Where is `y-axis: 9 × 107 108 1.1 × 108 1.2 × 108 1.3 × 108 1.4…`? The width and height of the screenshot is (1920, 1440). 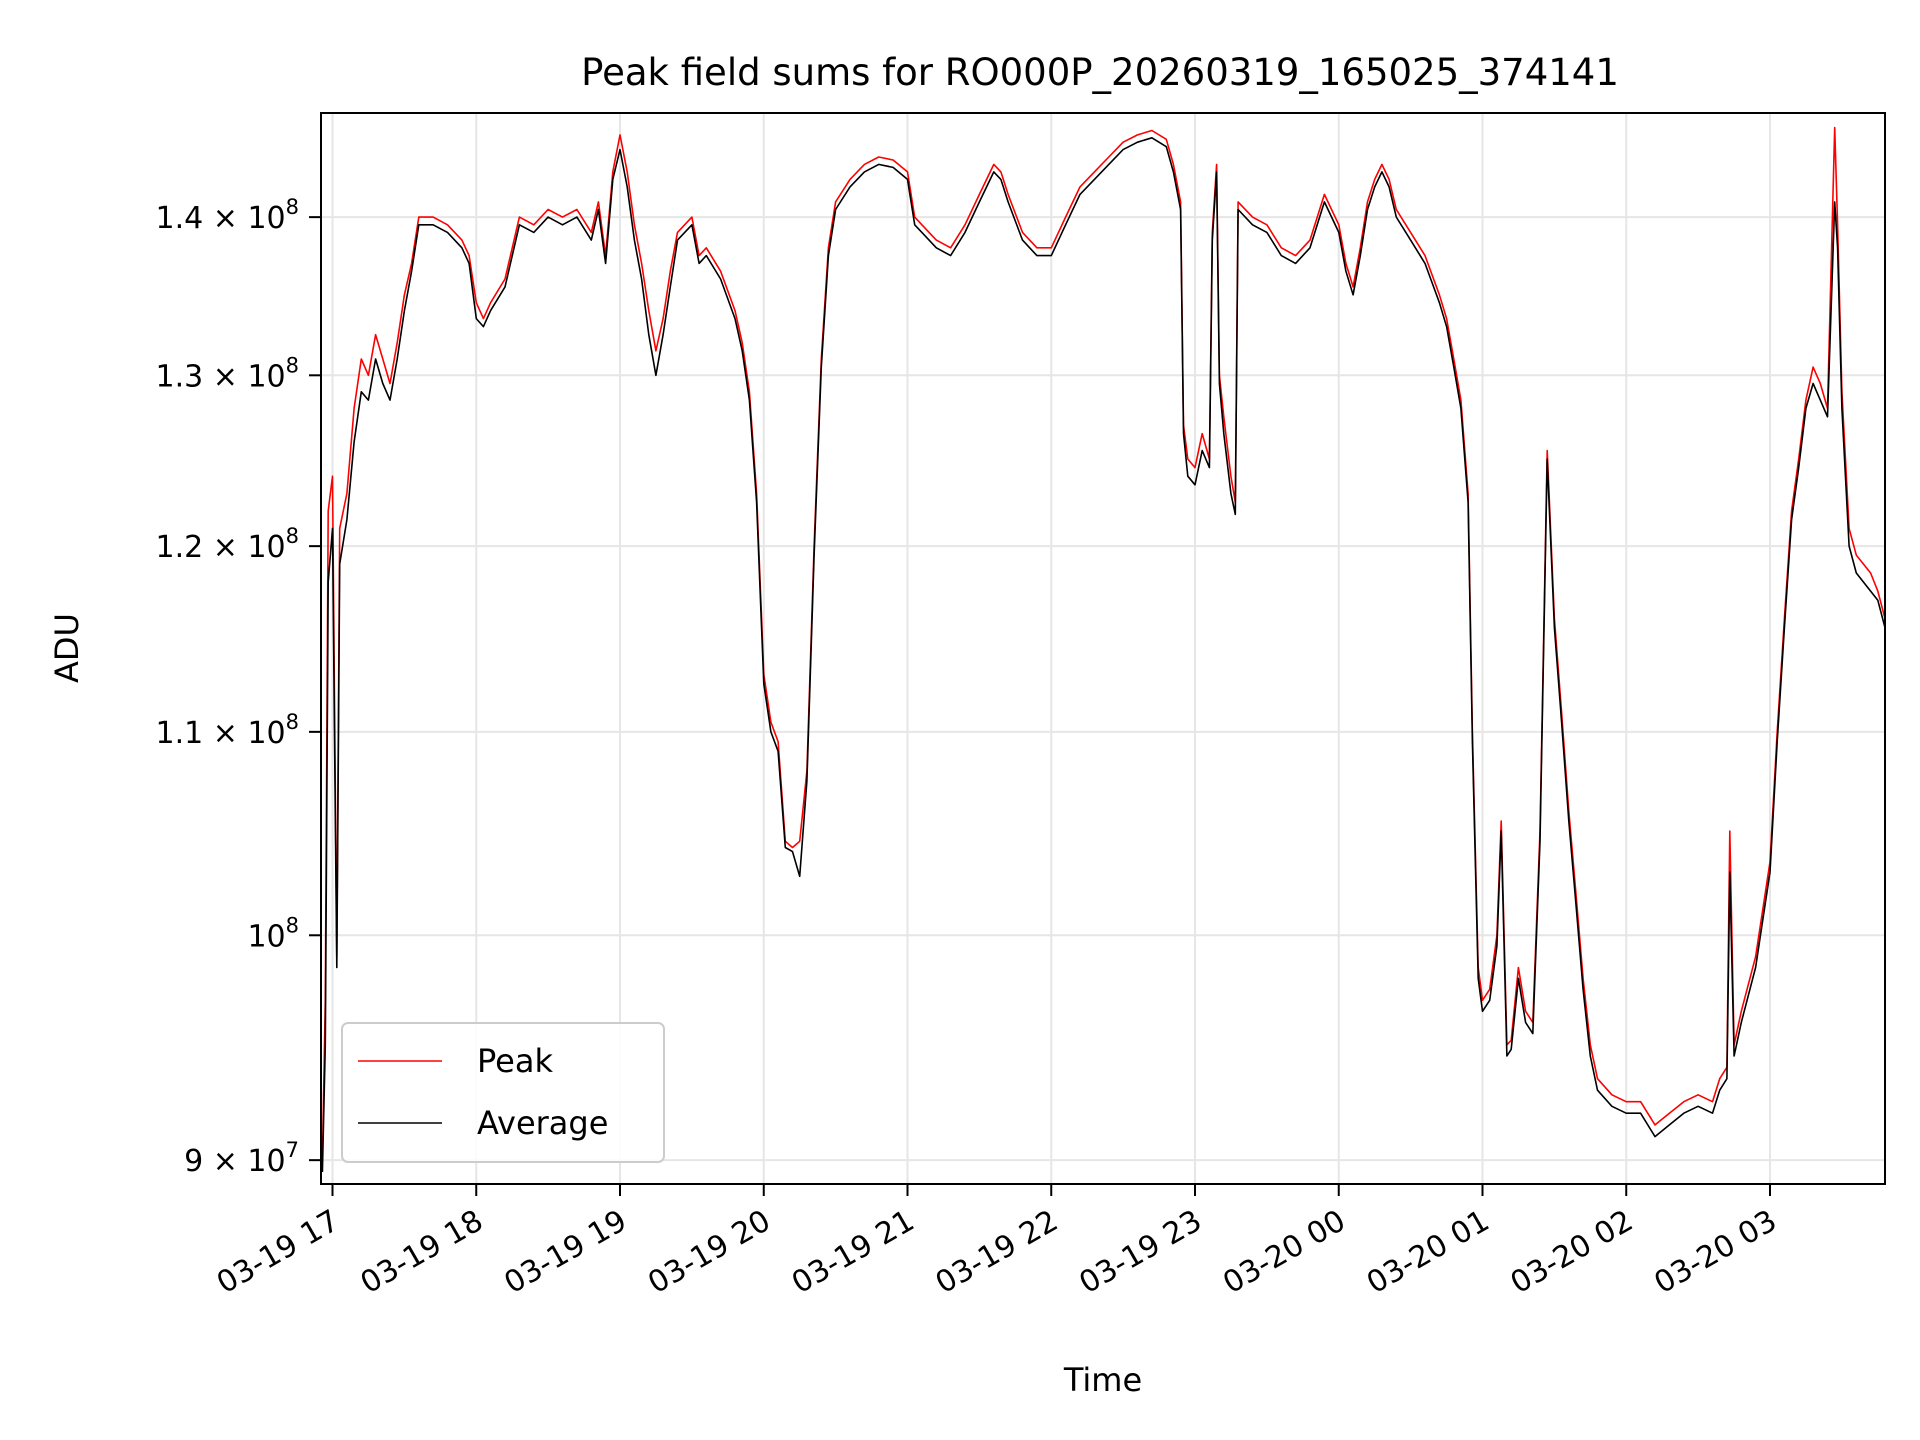 y-axis: 9 × 107 108 1.1 × 108 1.2 × 108 1.3 × 108 1.4… is located at coordinates (238, 687).